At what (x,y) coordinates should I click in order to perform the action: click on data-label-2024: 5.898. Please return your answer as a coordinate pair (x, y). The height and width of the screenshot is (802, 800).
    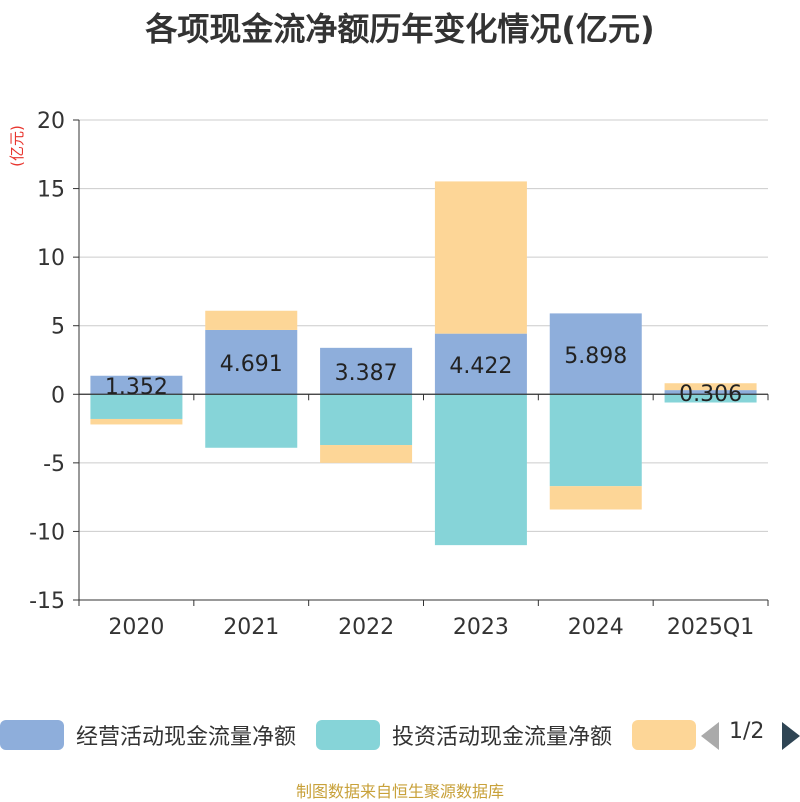
    Looking at the image, I should click on (595, 356).